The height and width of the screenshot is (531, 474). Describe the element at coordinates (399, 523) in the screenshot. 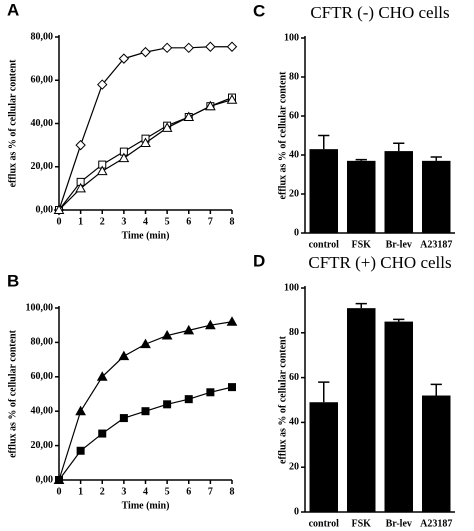

I see `x-tick-label: Br-lev` at that location.